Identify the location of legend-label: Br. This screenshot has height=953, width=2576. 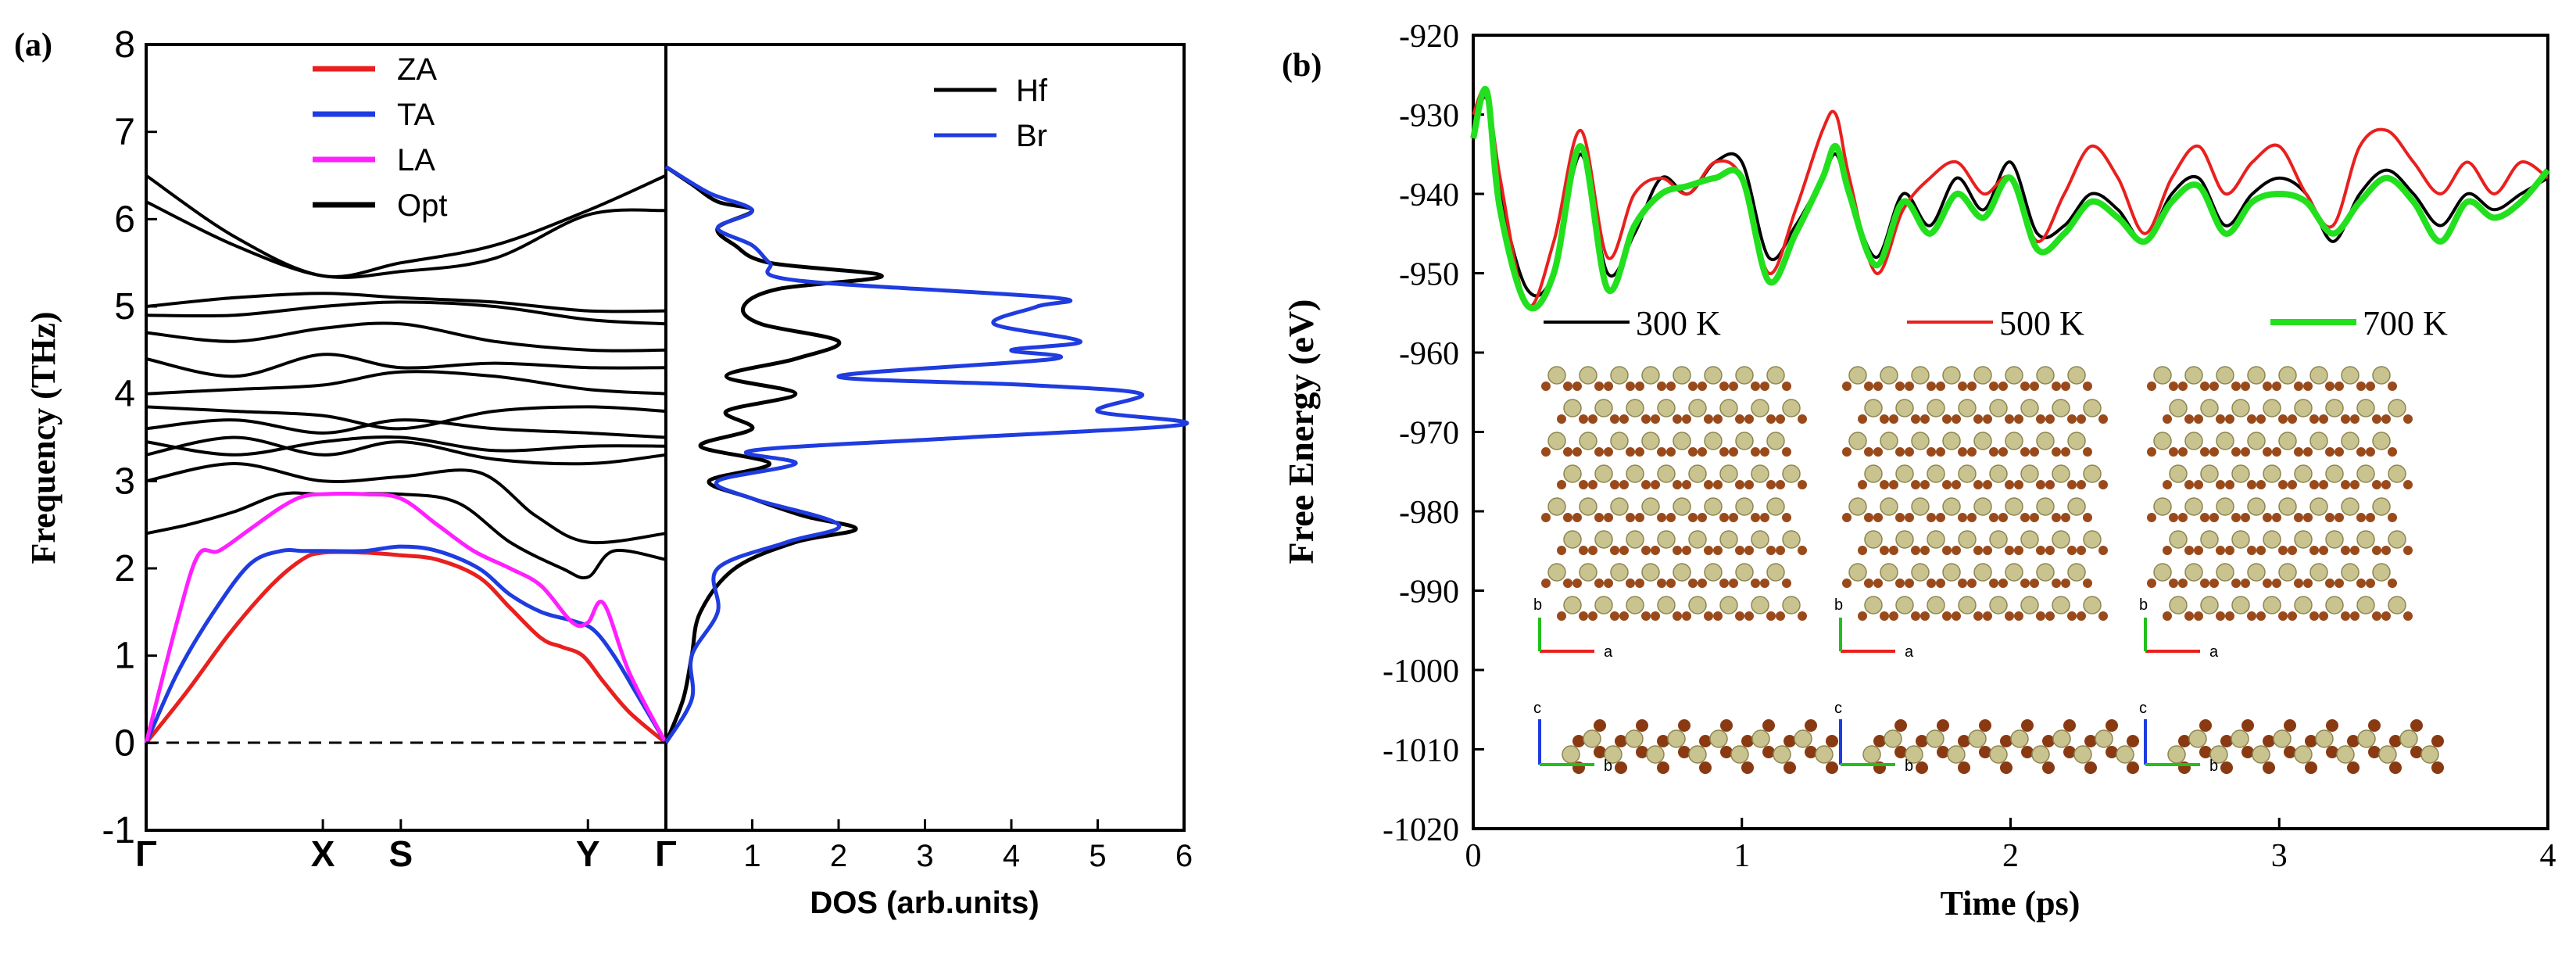
(1031, 136).